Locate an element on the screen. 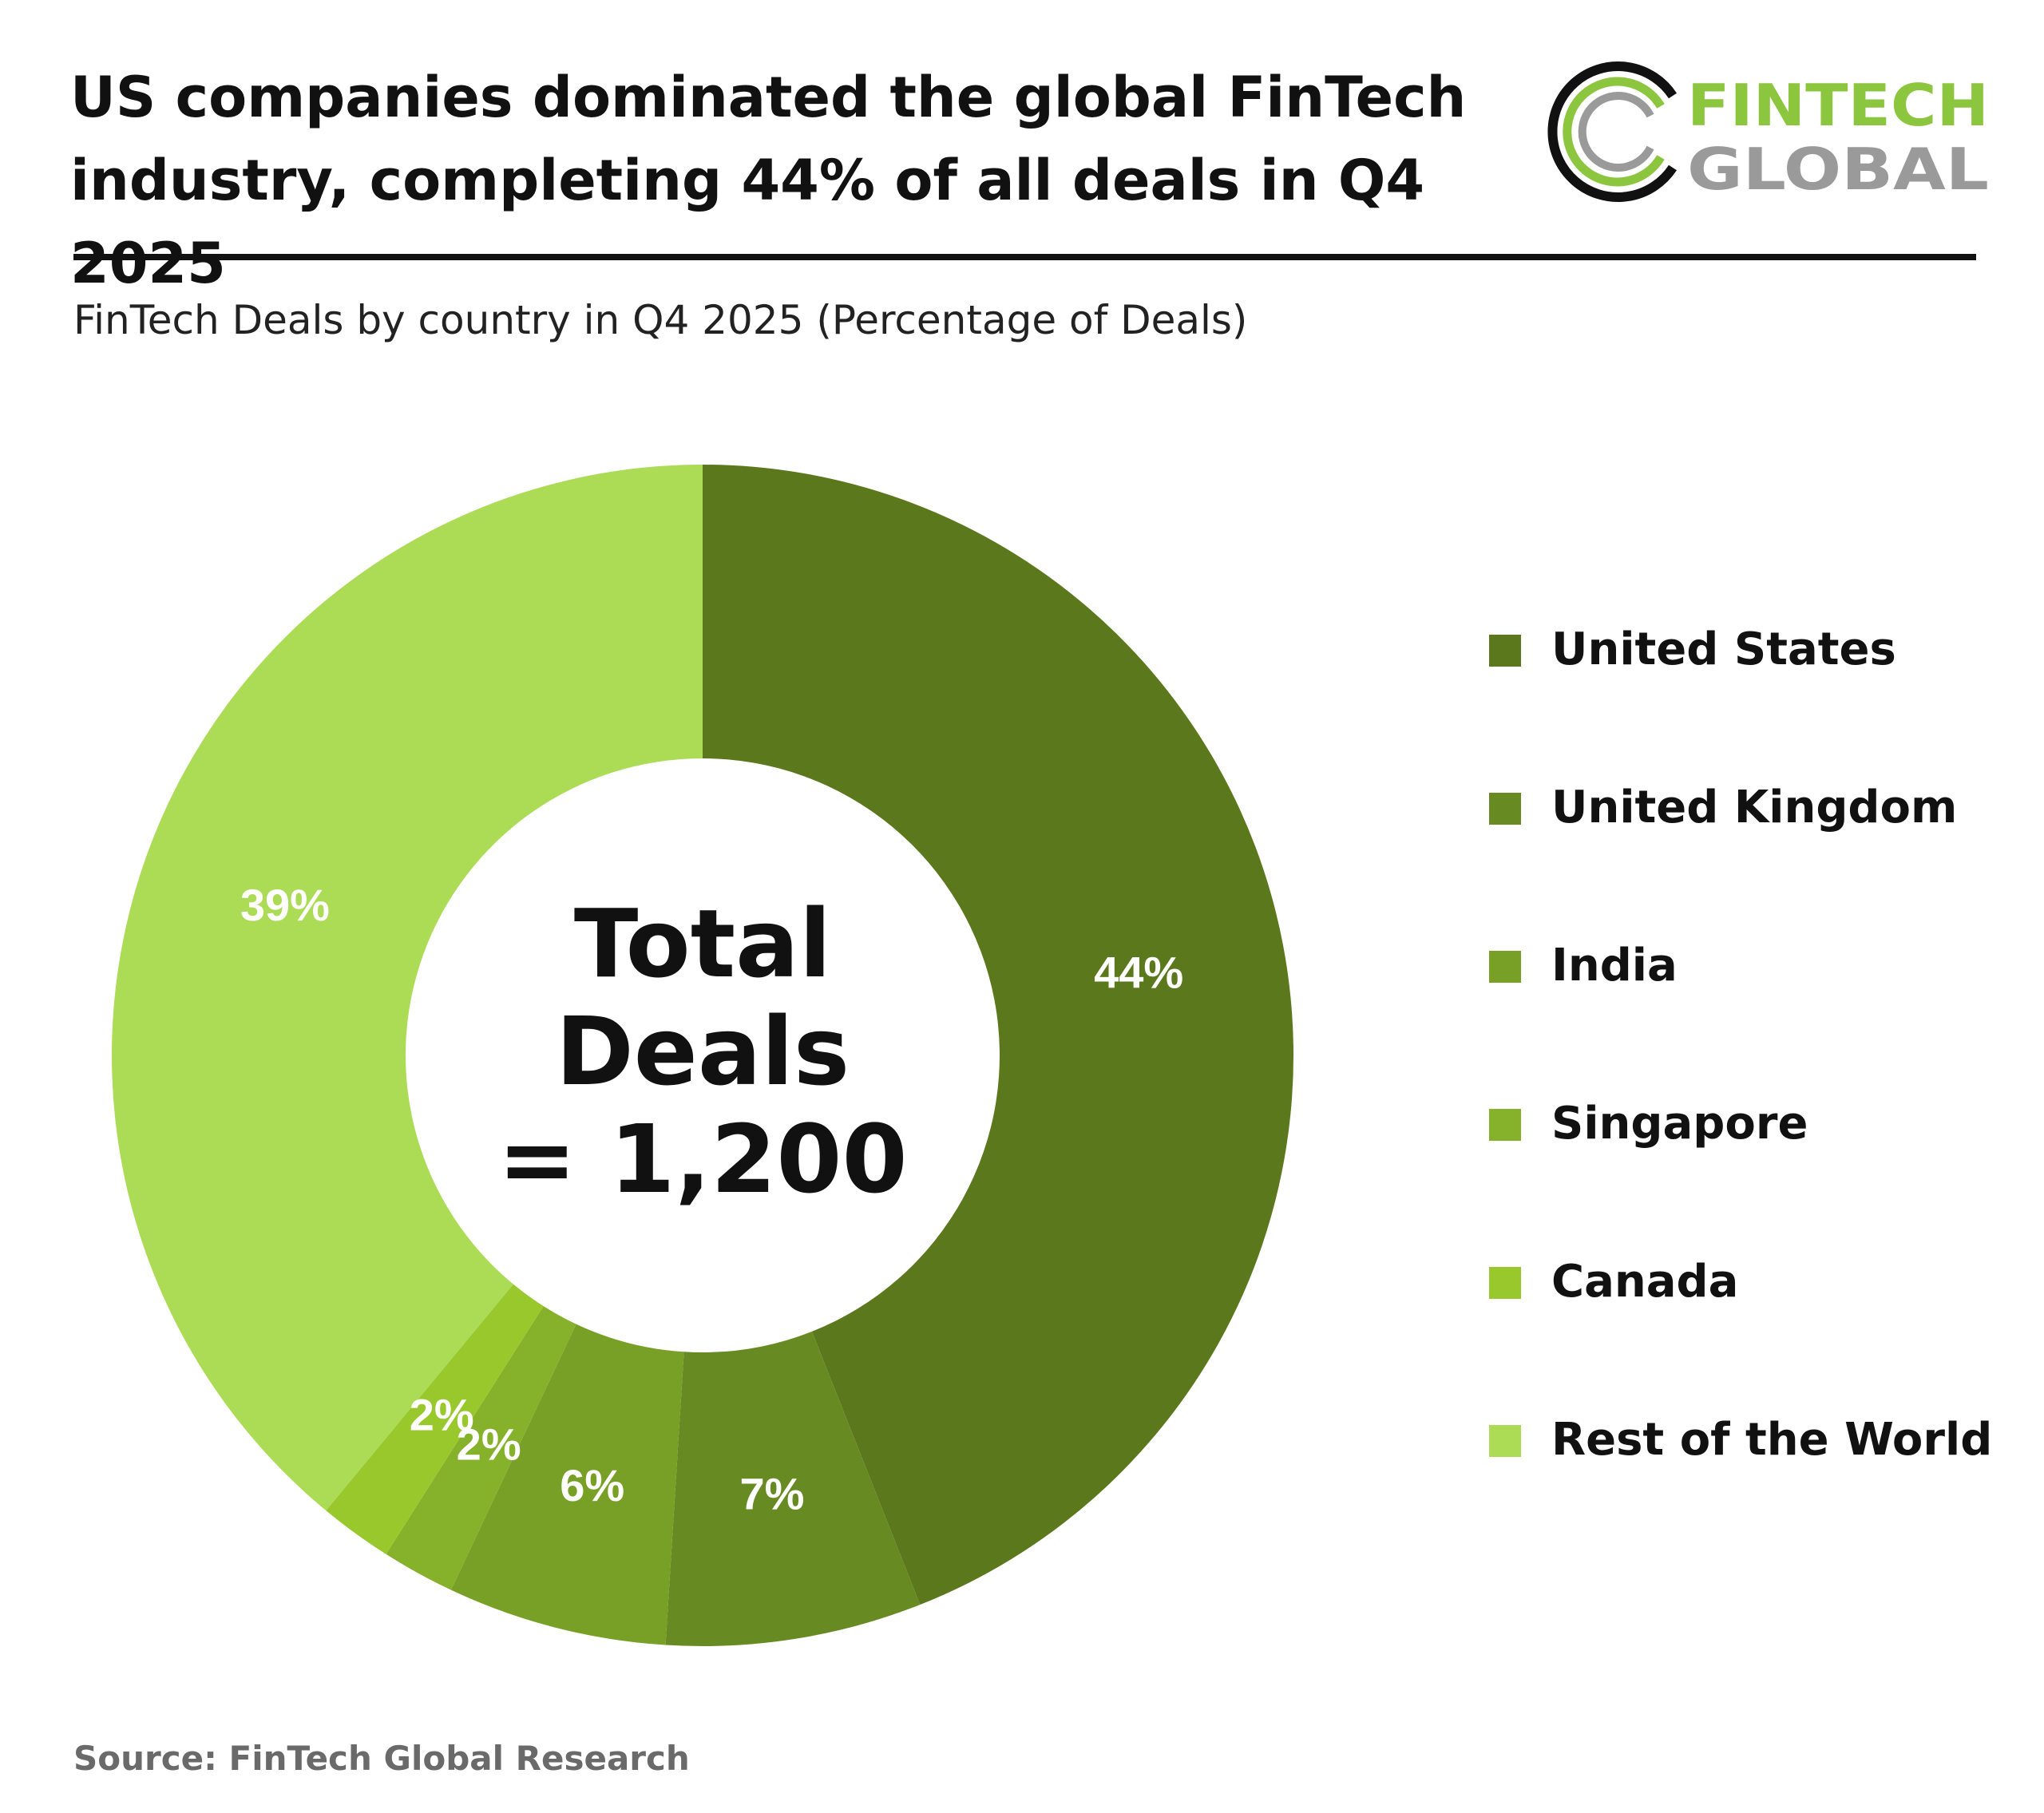 Image resolution: width=2044 pixels, height=1813 pixels. legend-label: United Kingdom is located at coordinates (1754, 807).